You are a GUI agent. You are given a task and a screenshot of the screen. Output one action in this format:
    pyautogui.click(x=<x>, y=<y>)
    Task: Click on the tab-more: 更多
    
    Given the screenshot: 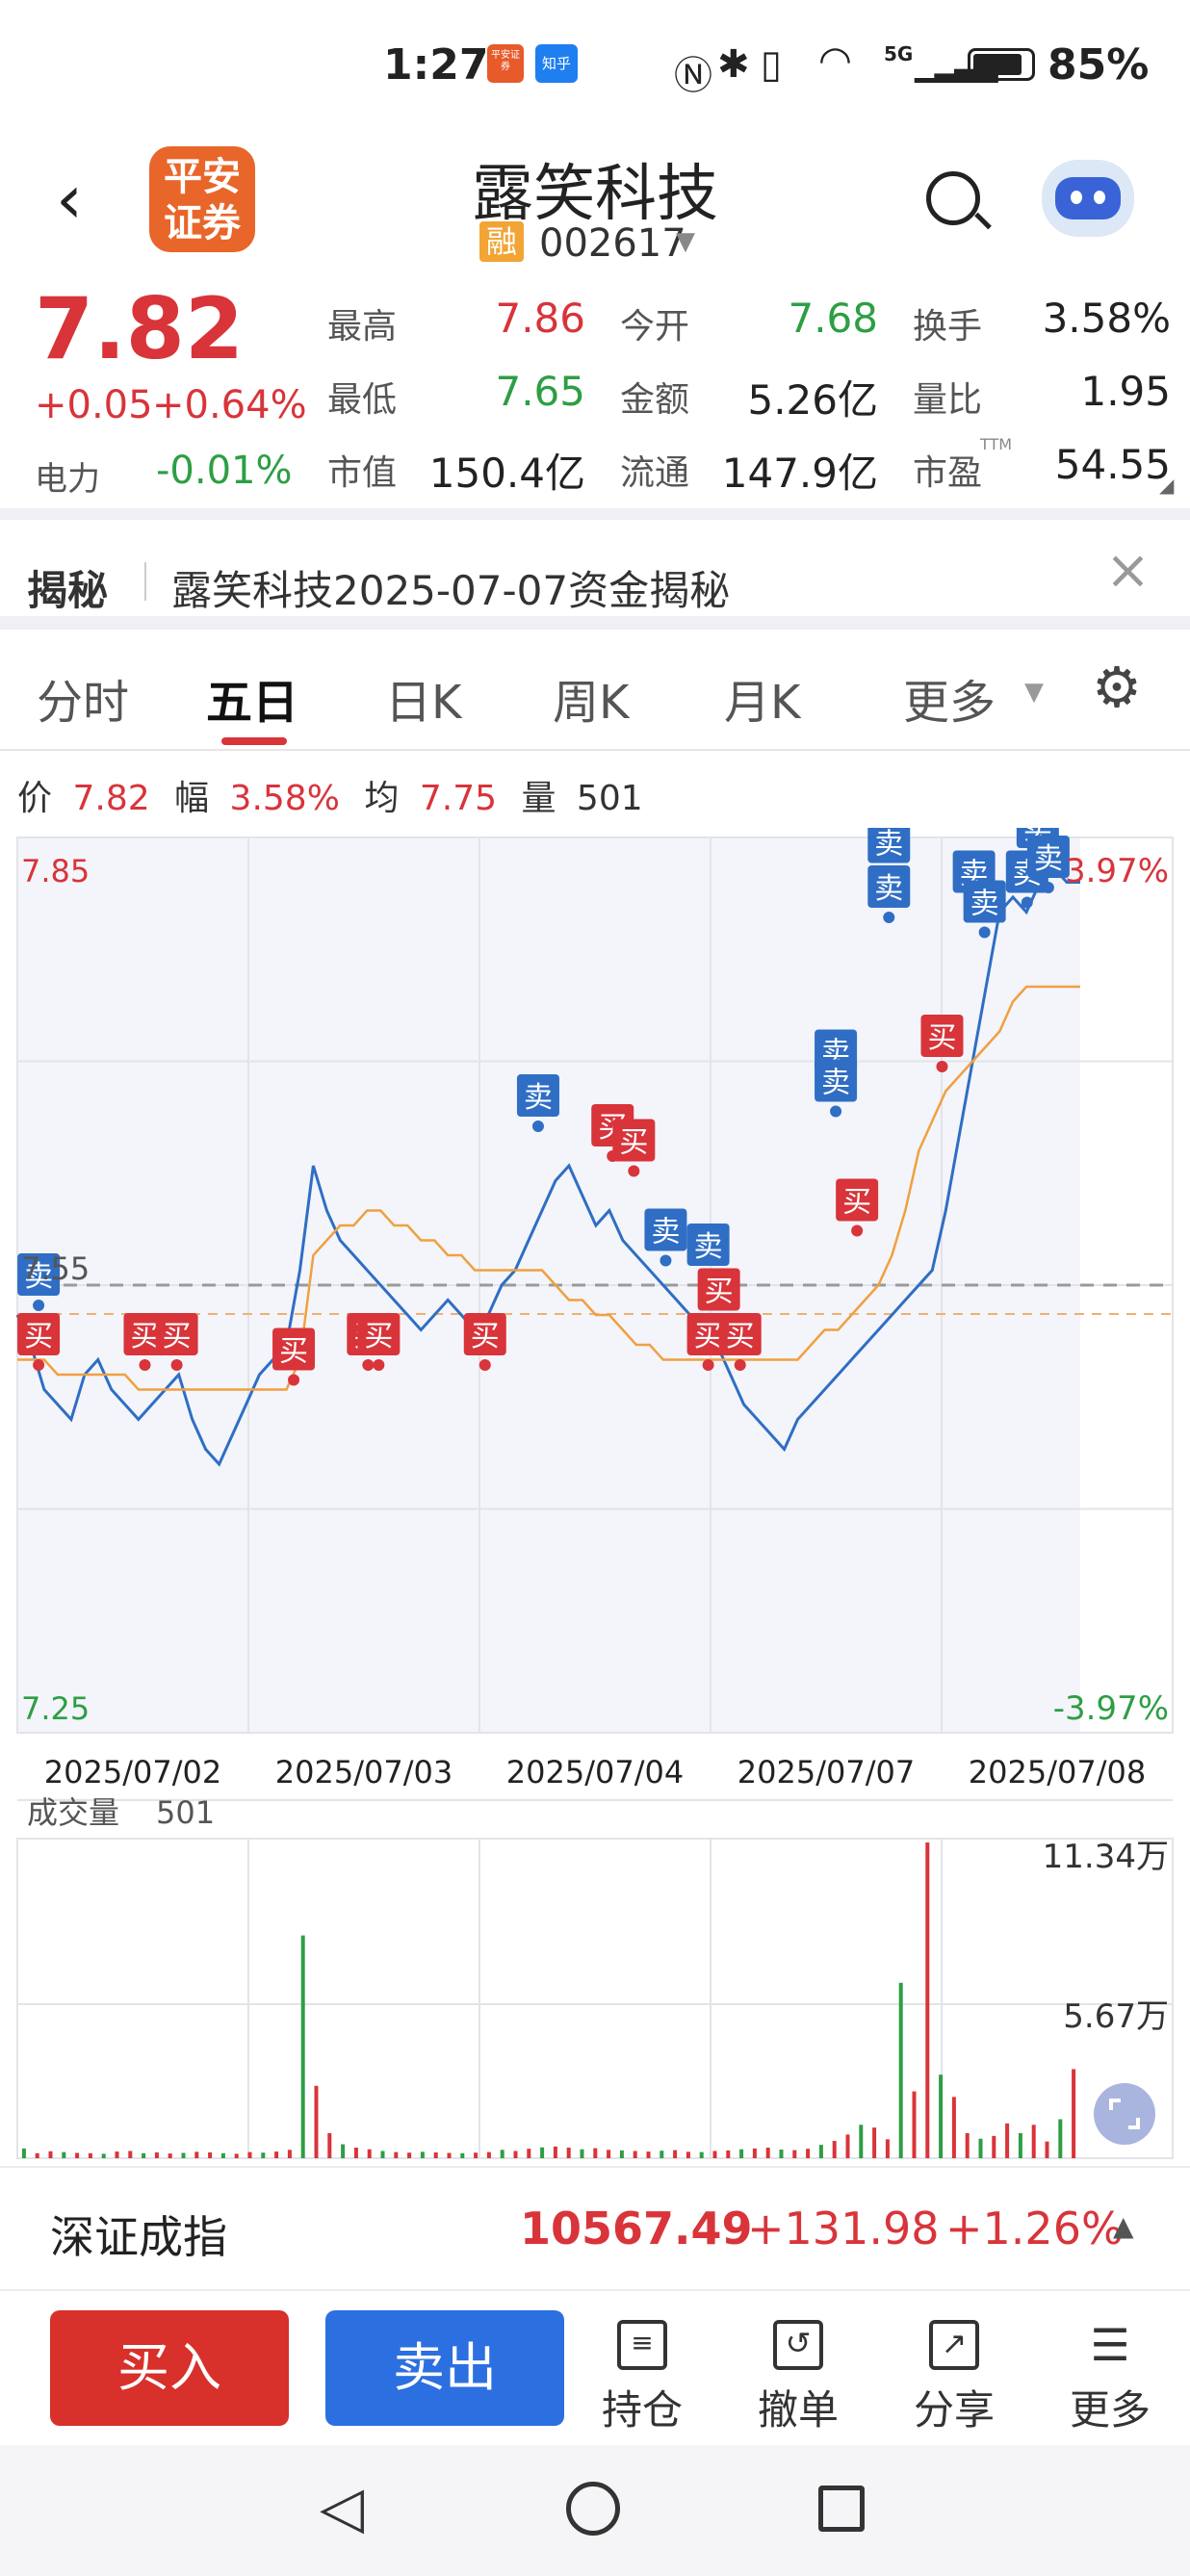 What is the action you would take?
    pyautogui.click(x=950, y=703)
    